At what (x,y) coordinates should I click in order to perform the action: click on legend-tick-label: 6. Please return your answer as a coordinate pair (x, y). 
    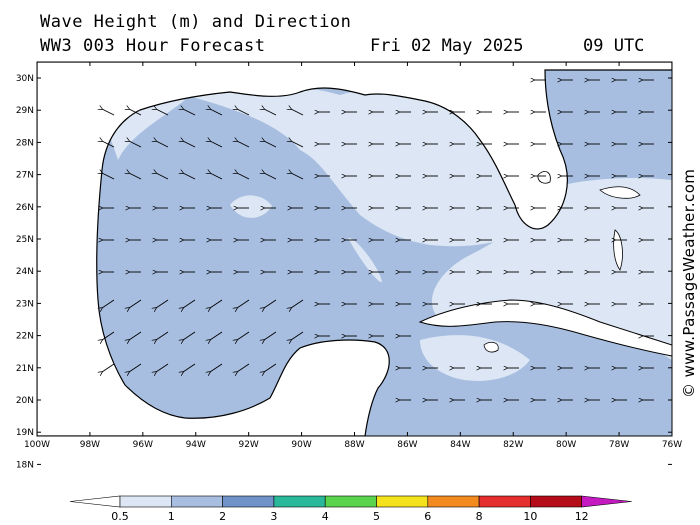
    Looking at the image, I should click on (427, 516).